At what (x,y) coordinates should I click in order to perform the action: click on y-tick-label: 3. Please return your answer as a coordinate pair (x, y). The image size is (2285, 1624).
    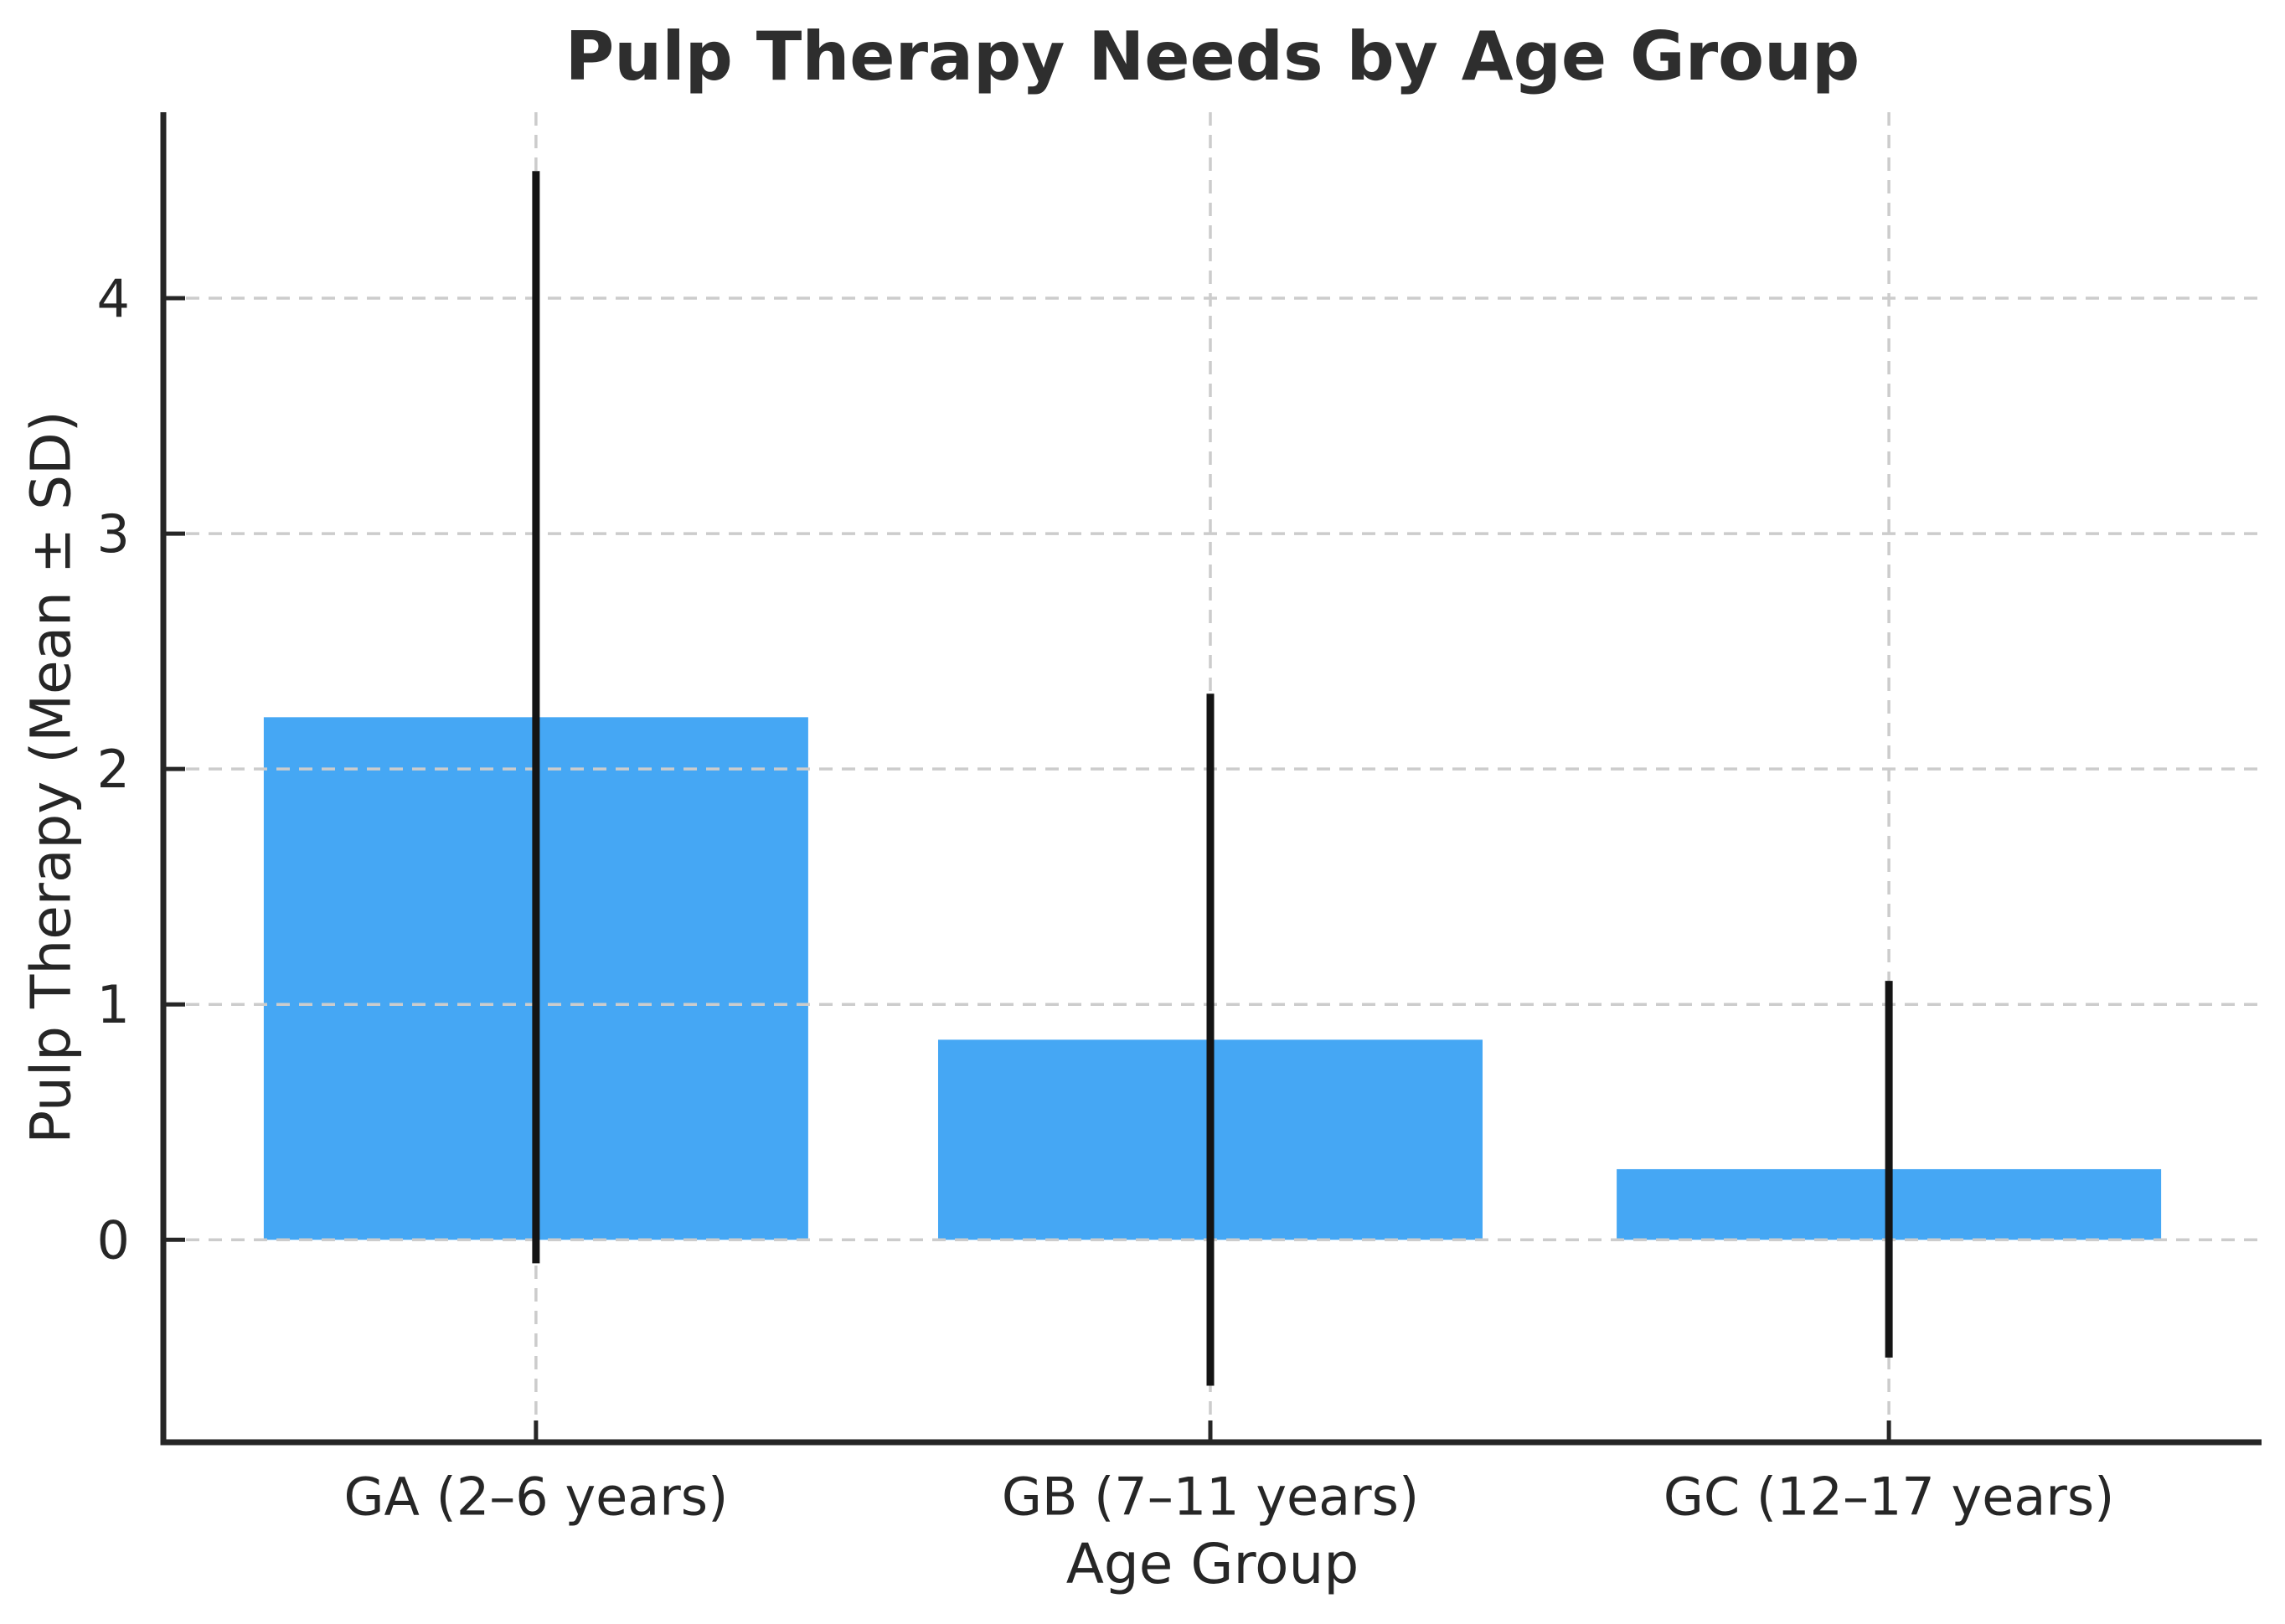
    Looking at the image, I should click on (114, 534).